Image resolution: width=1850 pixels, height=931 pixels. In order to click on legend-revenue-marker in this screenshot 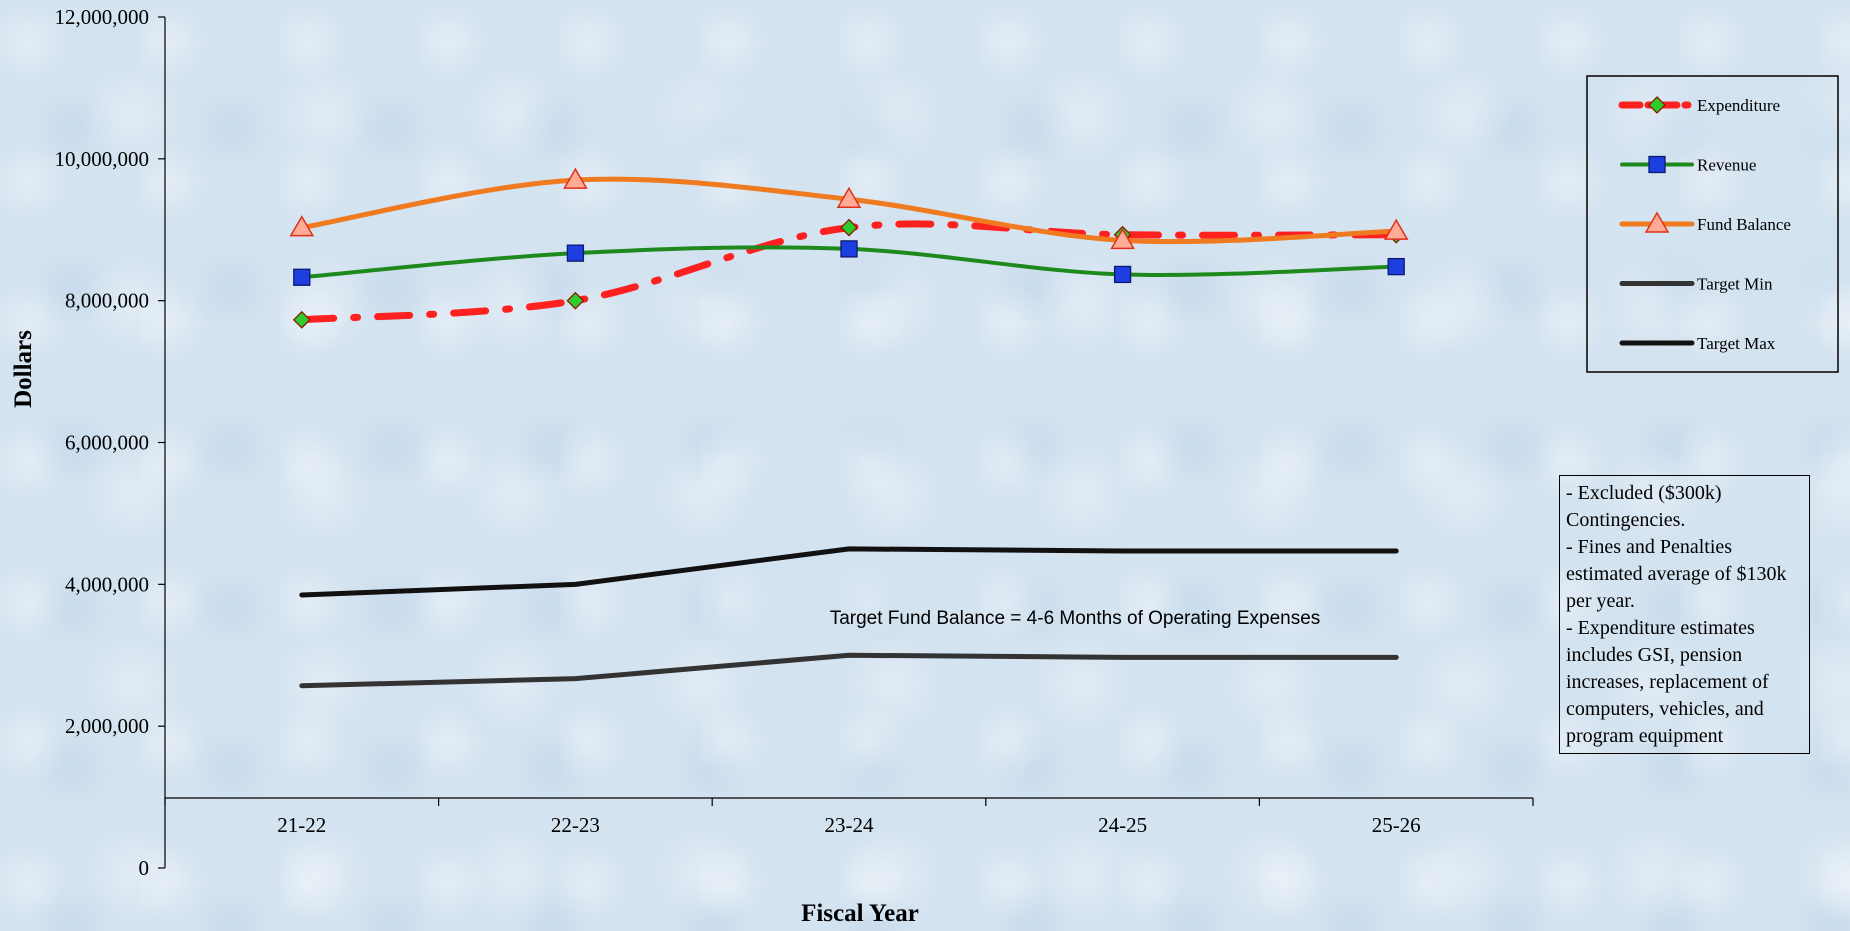, I will do `click(1657, 164)`.